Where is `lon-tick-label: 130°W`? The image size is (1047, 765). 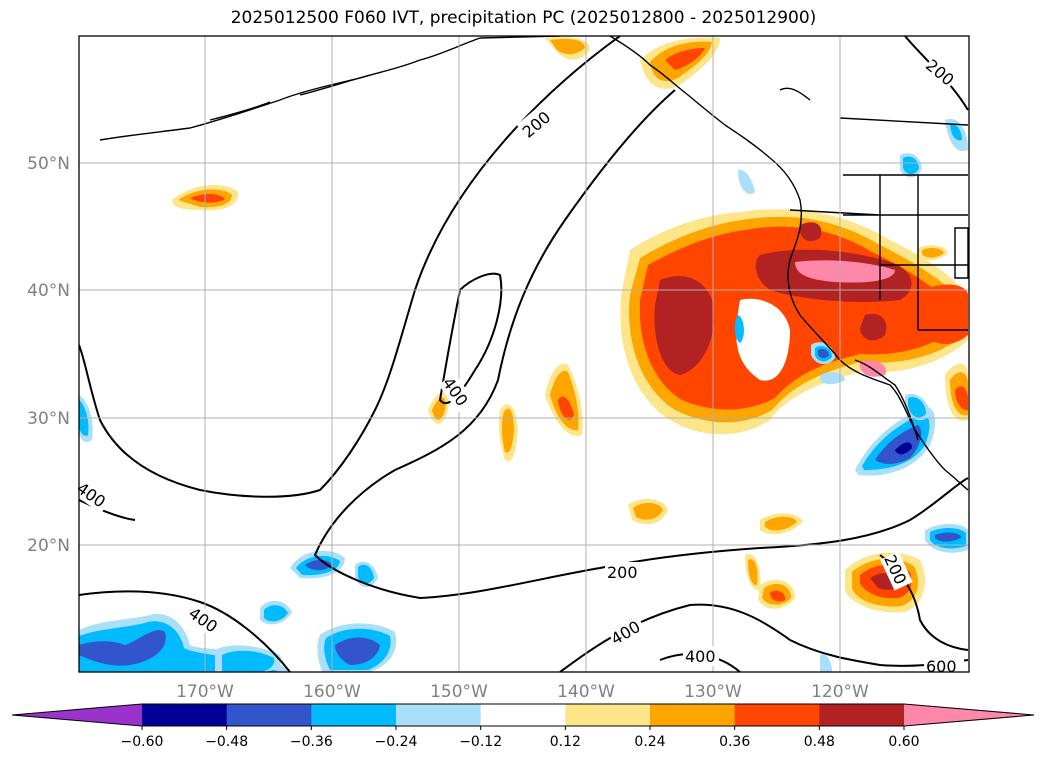
lon-tick-label: 130°W is located at coordinates (713, 692).